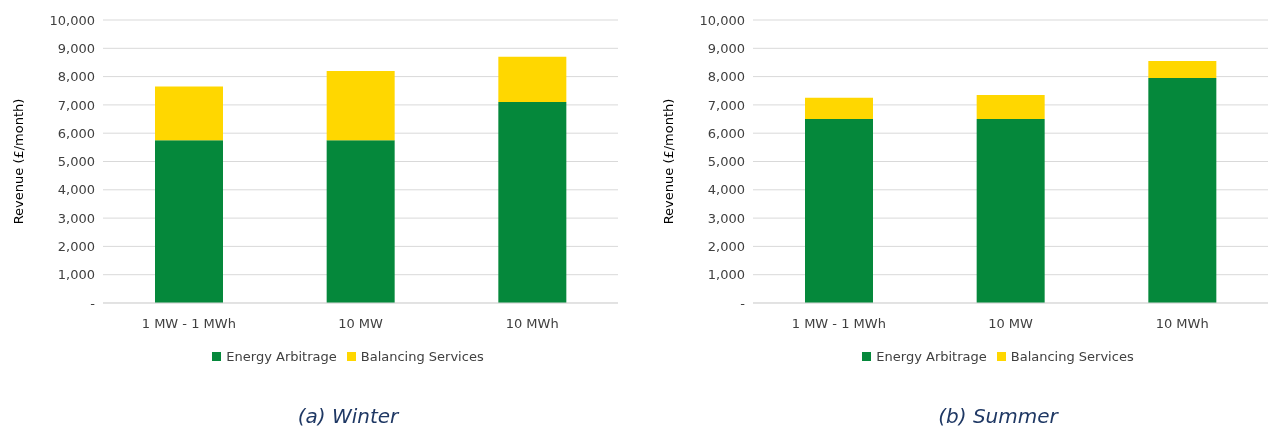 The image size is (1286, 440). I want to click on text: (a) Winter, so click(348, 416).